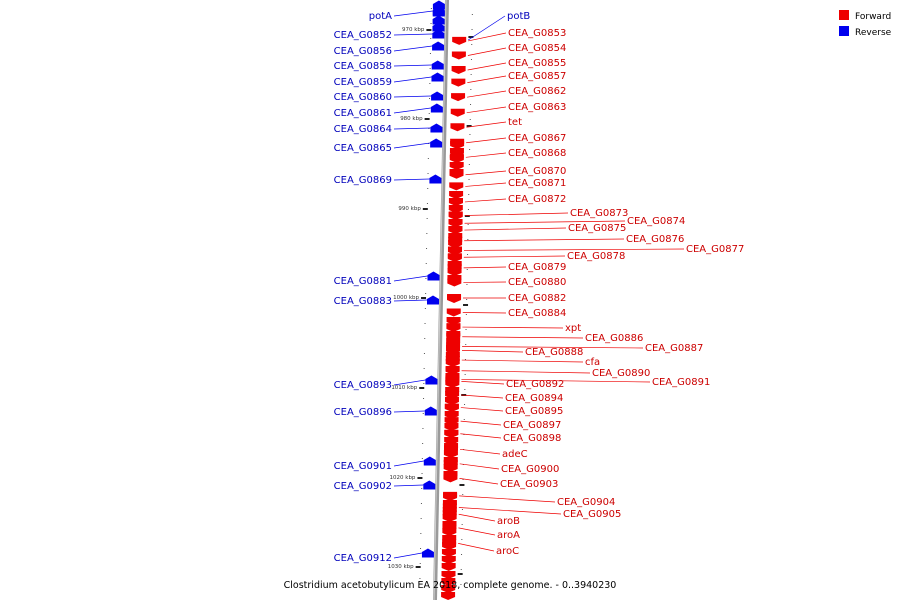  I want to click on tick-label: 970 kbp, so click(413, 30).